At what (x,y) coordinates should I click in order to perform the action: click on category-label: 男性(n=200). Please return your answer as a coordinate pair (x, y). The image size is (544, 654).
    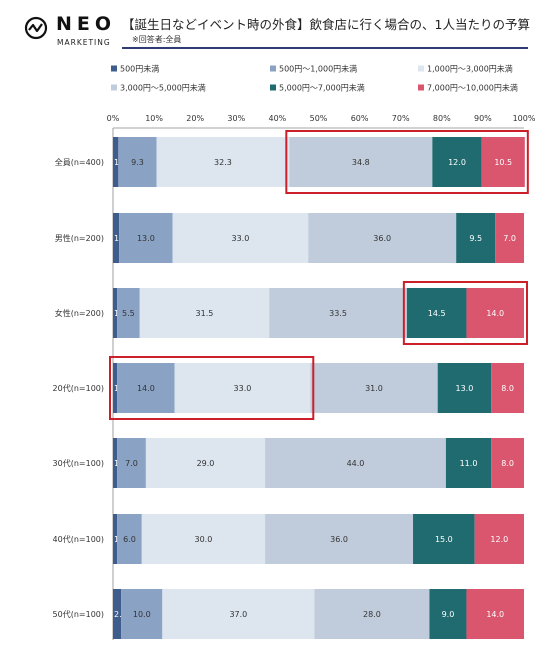
    Looking at the image, I should click on (79, 238).